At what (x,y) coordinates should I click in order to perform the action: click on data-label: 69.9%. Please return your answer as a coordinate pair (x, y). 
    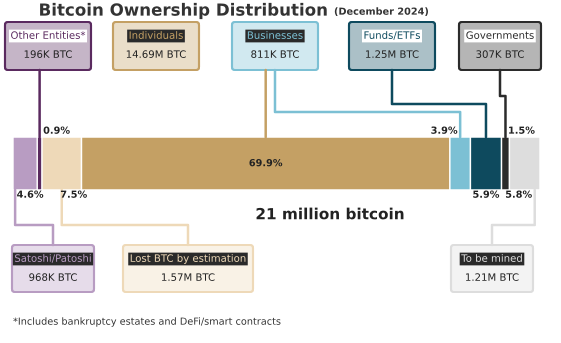
    Looking at the image, I should click on (265, 162).